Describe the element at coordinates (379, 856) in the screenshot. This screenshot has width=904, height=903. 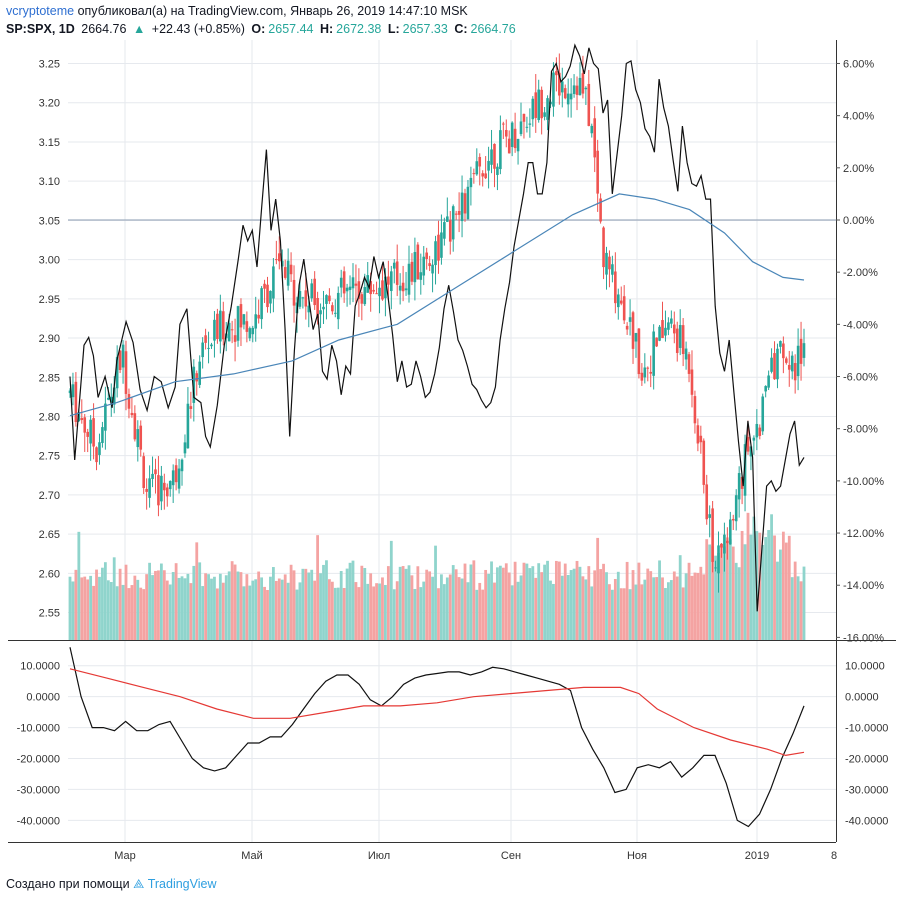
I see `x-tick-label: Июл` at that location.